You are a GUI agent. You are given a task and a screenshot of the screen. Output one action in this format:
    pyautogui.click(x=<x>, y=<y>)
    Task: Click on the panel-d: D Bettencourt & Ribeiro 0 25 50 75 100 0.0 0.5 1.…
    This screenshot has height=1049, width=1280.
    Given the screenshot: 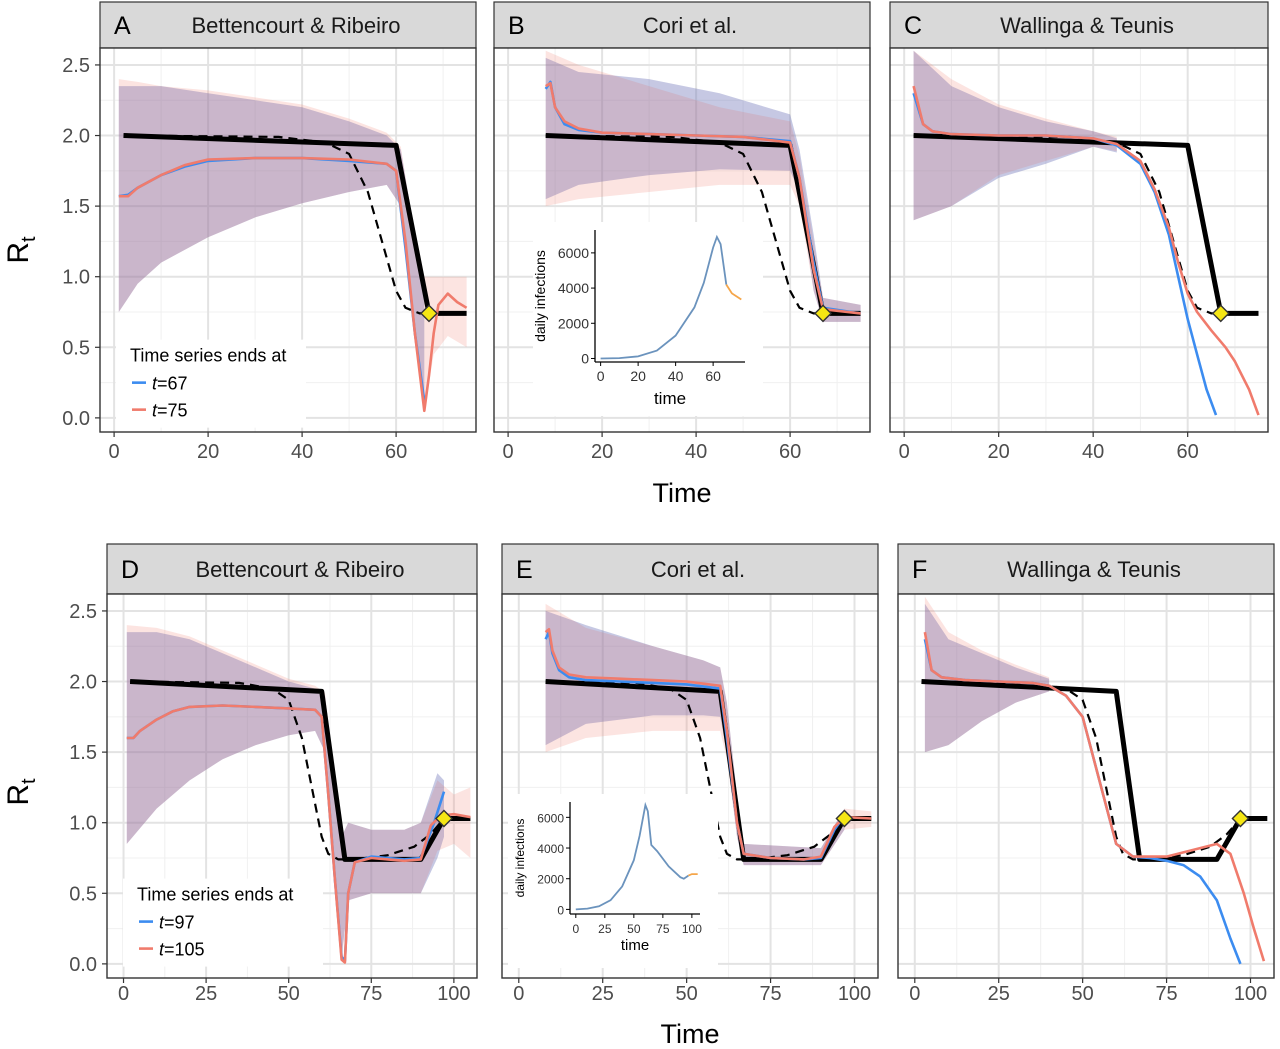 What is the action you would take?
    pyautogui.click(x=273, y=774)
    